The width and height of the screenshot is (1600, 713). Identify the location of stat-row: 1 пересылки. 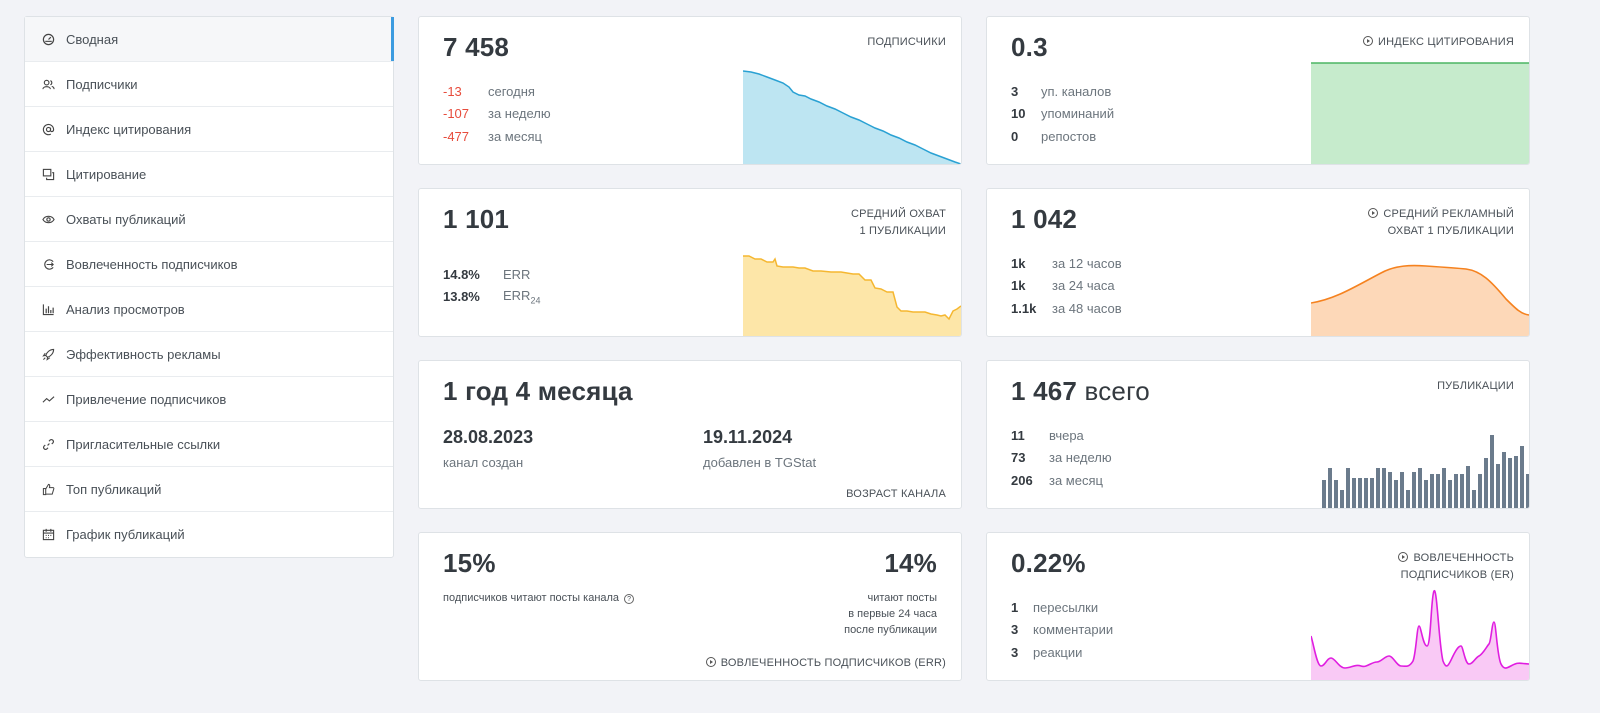
(1062, 607).